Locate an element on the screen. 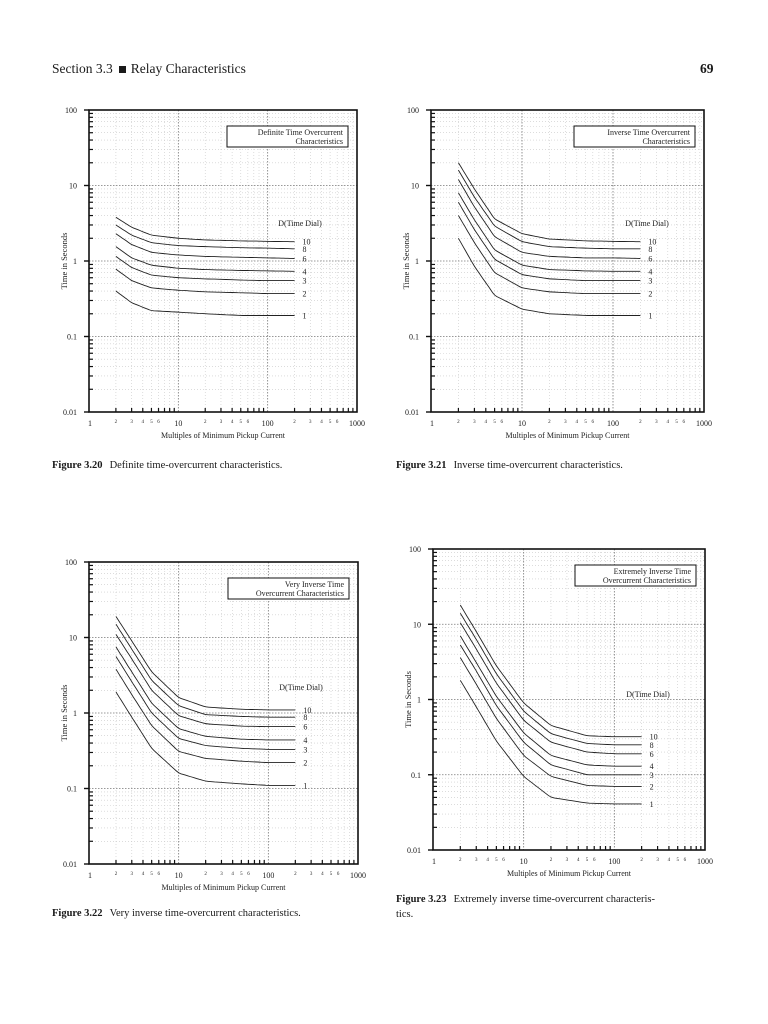  chart-title: Very Inverse Time is located at coordinates (315, 584).